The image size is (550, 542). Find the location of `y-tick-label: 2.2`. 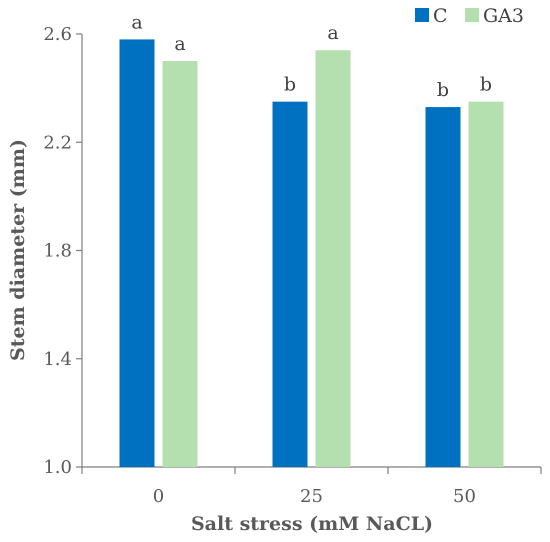

y-tick-label: 2.2 is located at coordinates (57, 142).